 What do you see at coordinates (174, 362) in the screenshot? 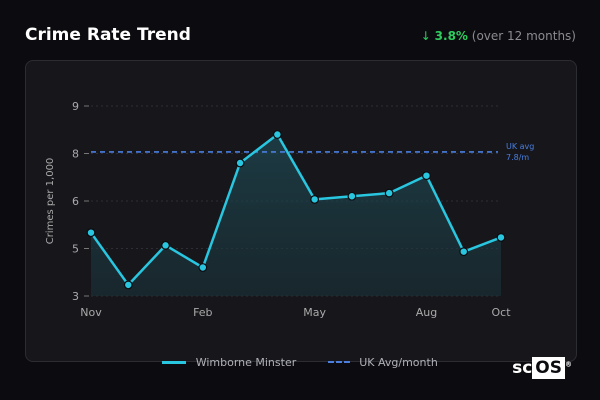
I see `legend-line-swatch` at bounding box center [174, 362].